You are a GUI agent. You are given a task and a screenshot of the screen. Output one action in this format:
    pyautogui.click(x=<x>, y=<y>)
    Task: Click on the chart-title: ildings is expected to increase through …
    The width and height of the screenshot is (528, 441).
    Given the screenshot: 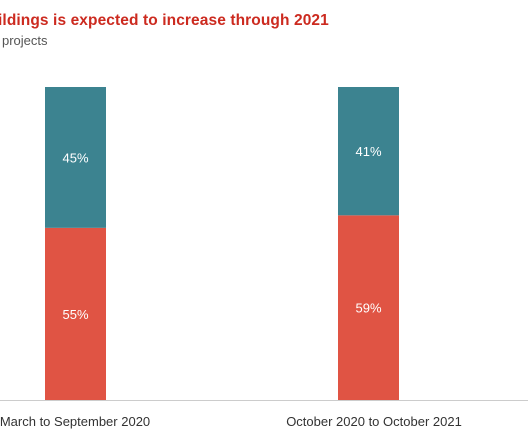 What is the action you would take?
    pyautogui.click(x=164, y=20)
    